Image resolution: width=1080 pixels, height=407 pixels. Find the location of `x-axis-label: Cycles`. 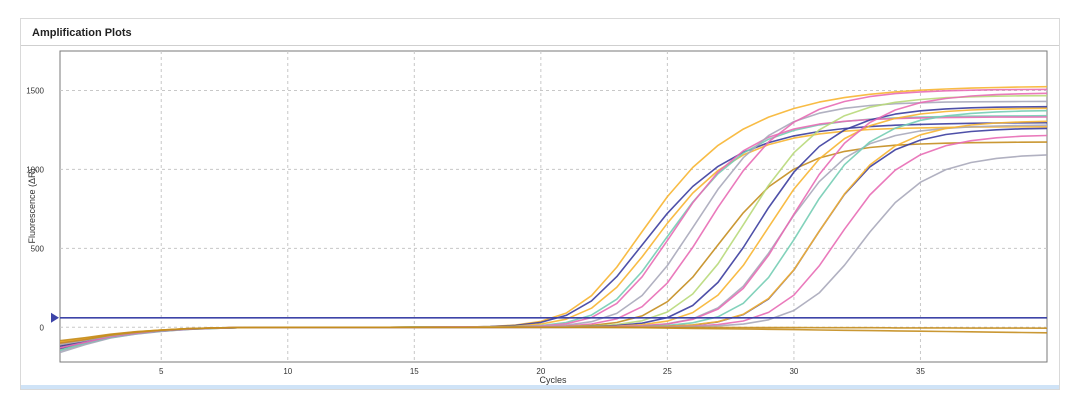

x-axis-label: Cycles is located at coordinates (553, 380).